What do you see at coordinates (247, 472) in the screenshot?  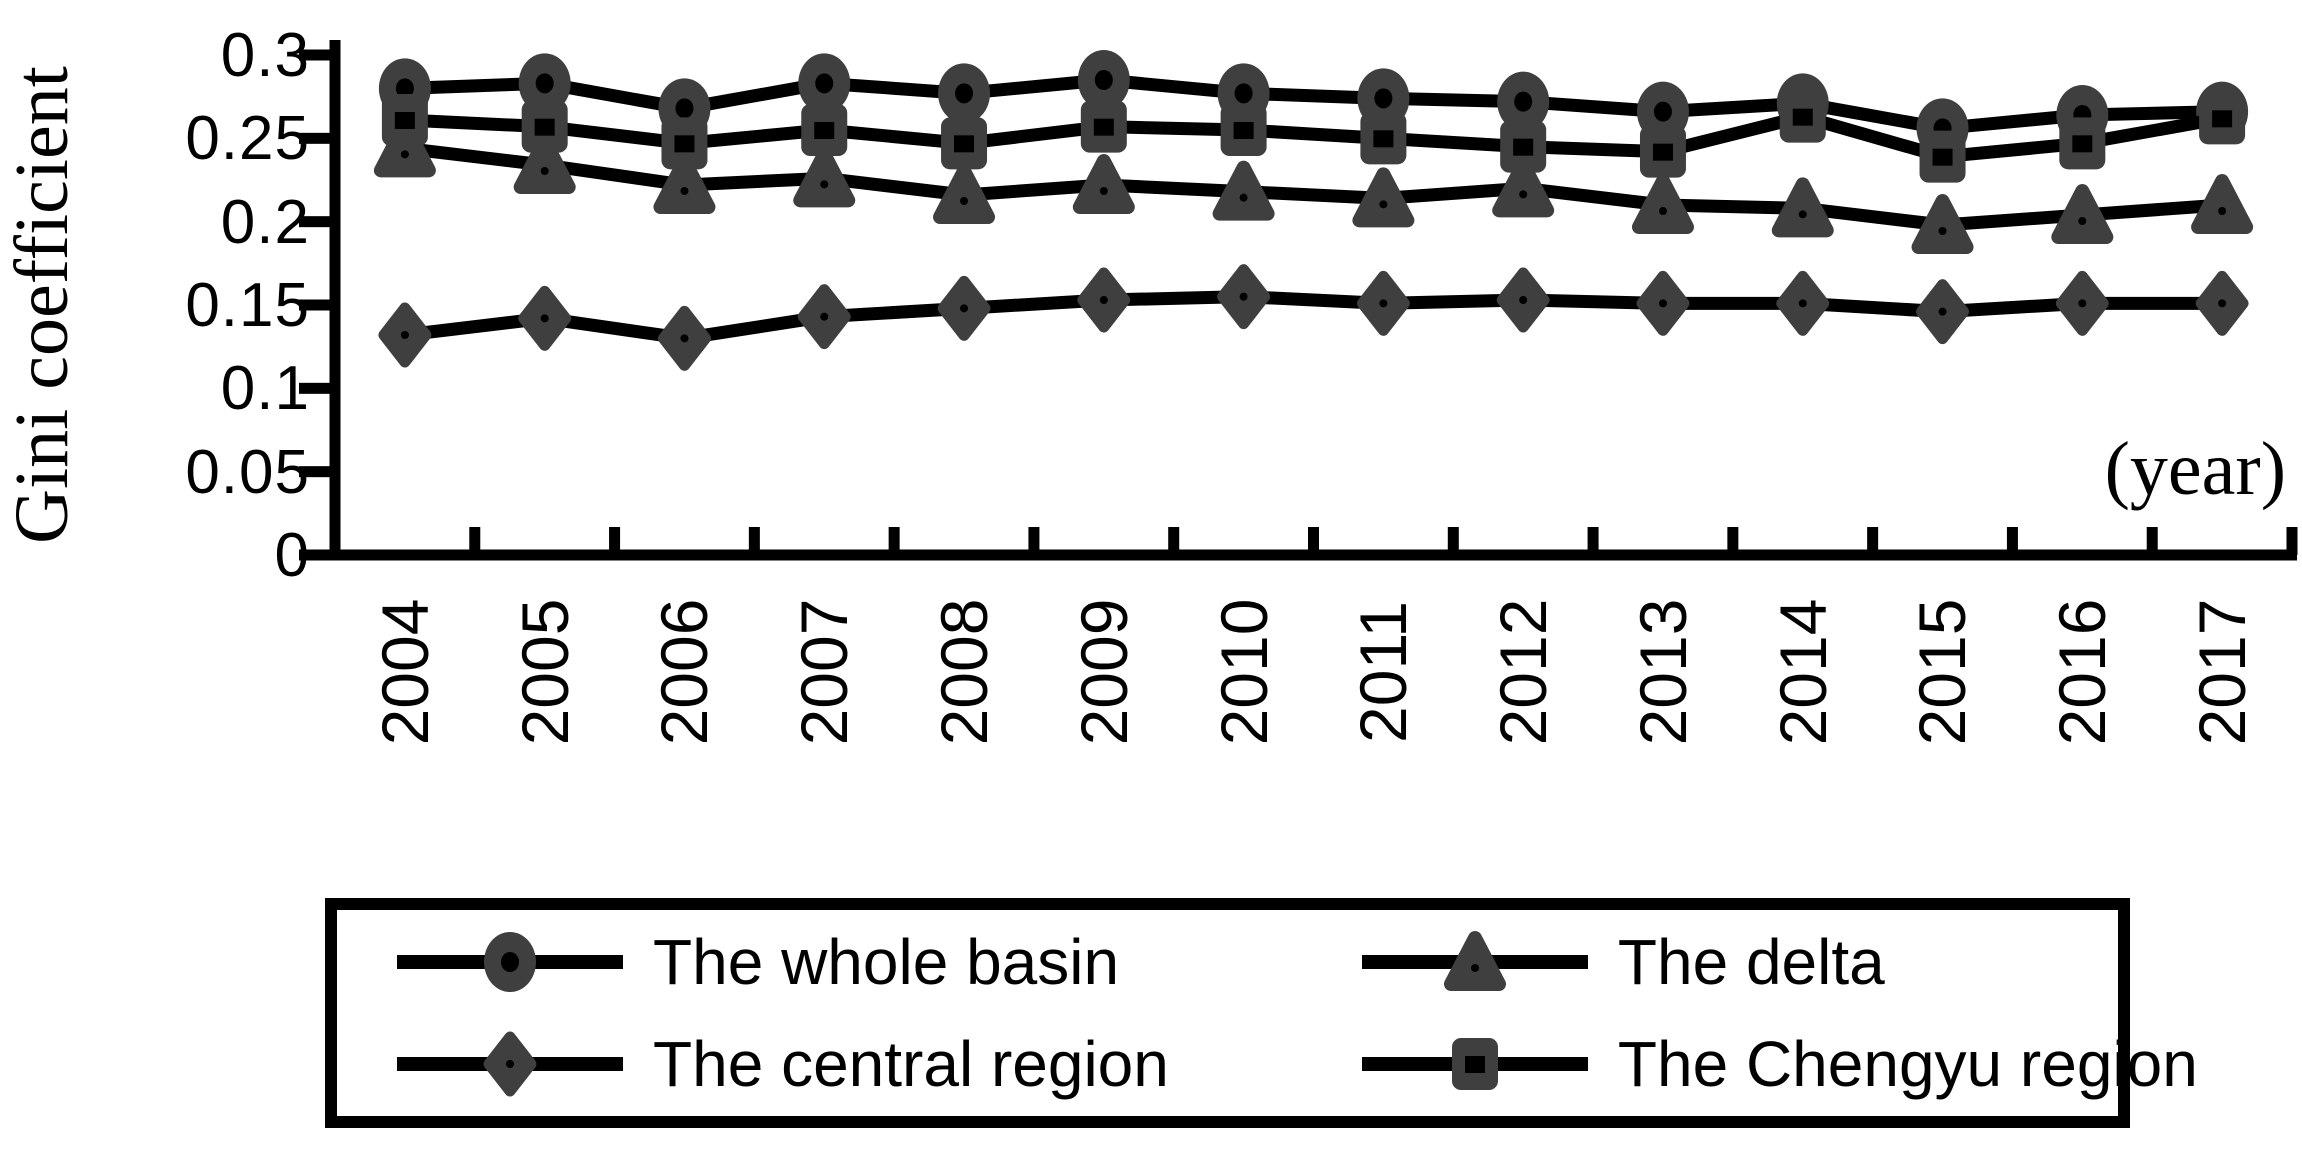 I see `y-tick-label: 0.05` at bounding box center [247, 472].